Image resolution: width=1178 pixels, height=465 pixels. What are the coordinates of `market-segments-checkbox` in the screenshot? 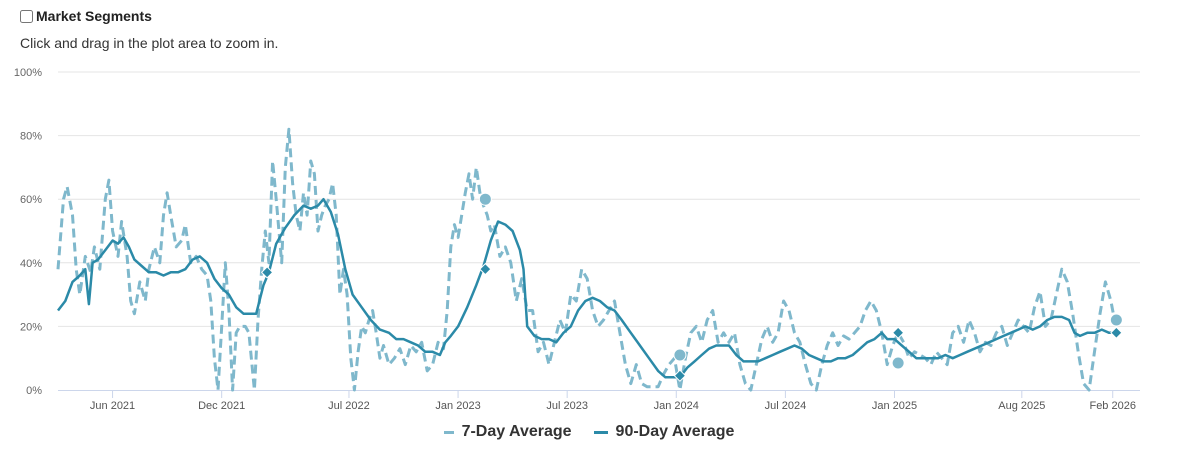 It's located at (26, 16).